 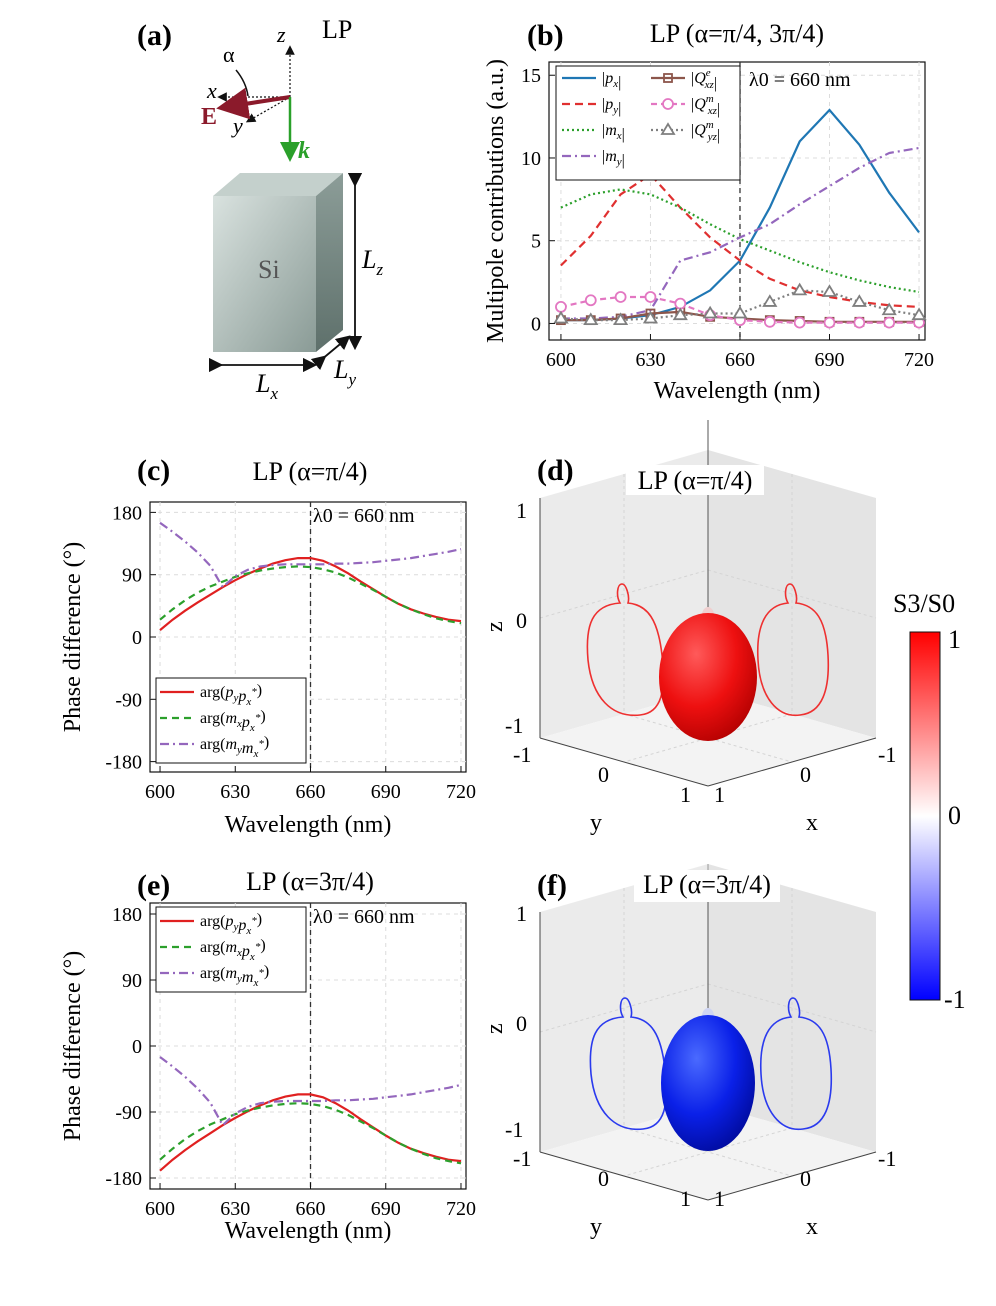 I want to click on plot-e-legend: arg(pypx*)arg(mxpx*)arg(mymx*), so click(x=231, y=949).